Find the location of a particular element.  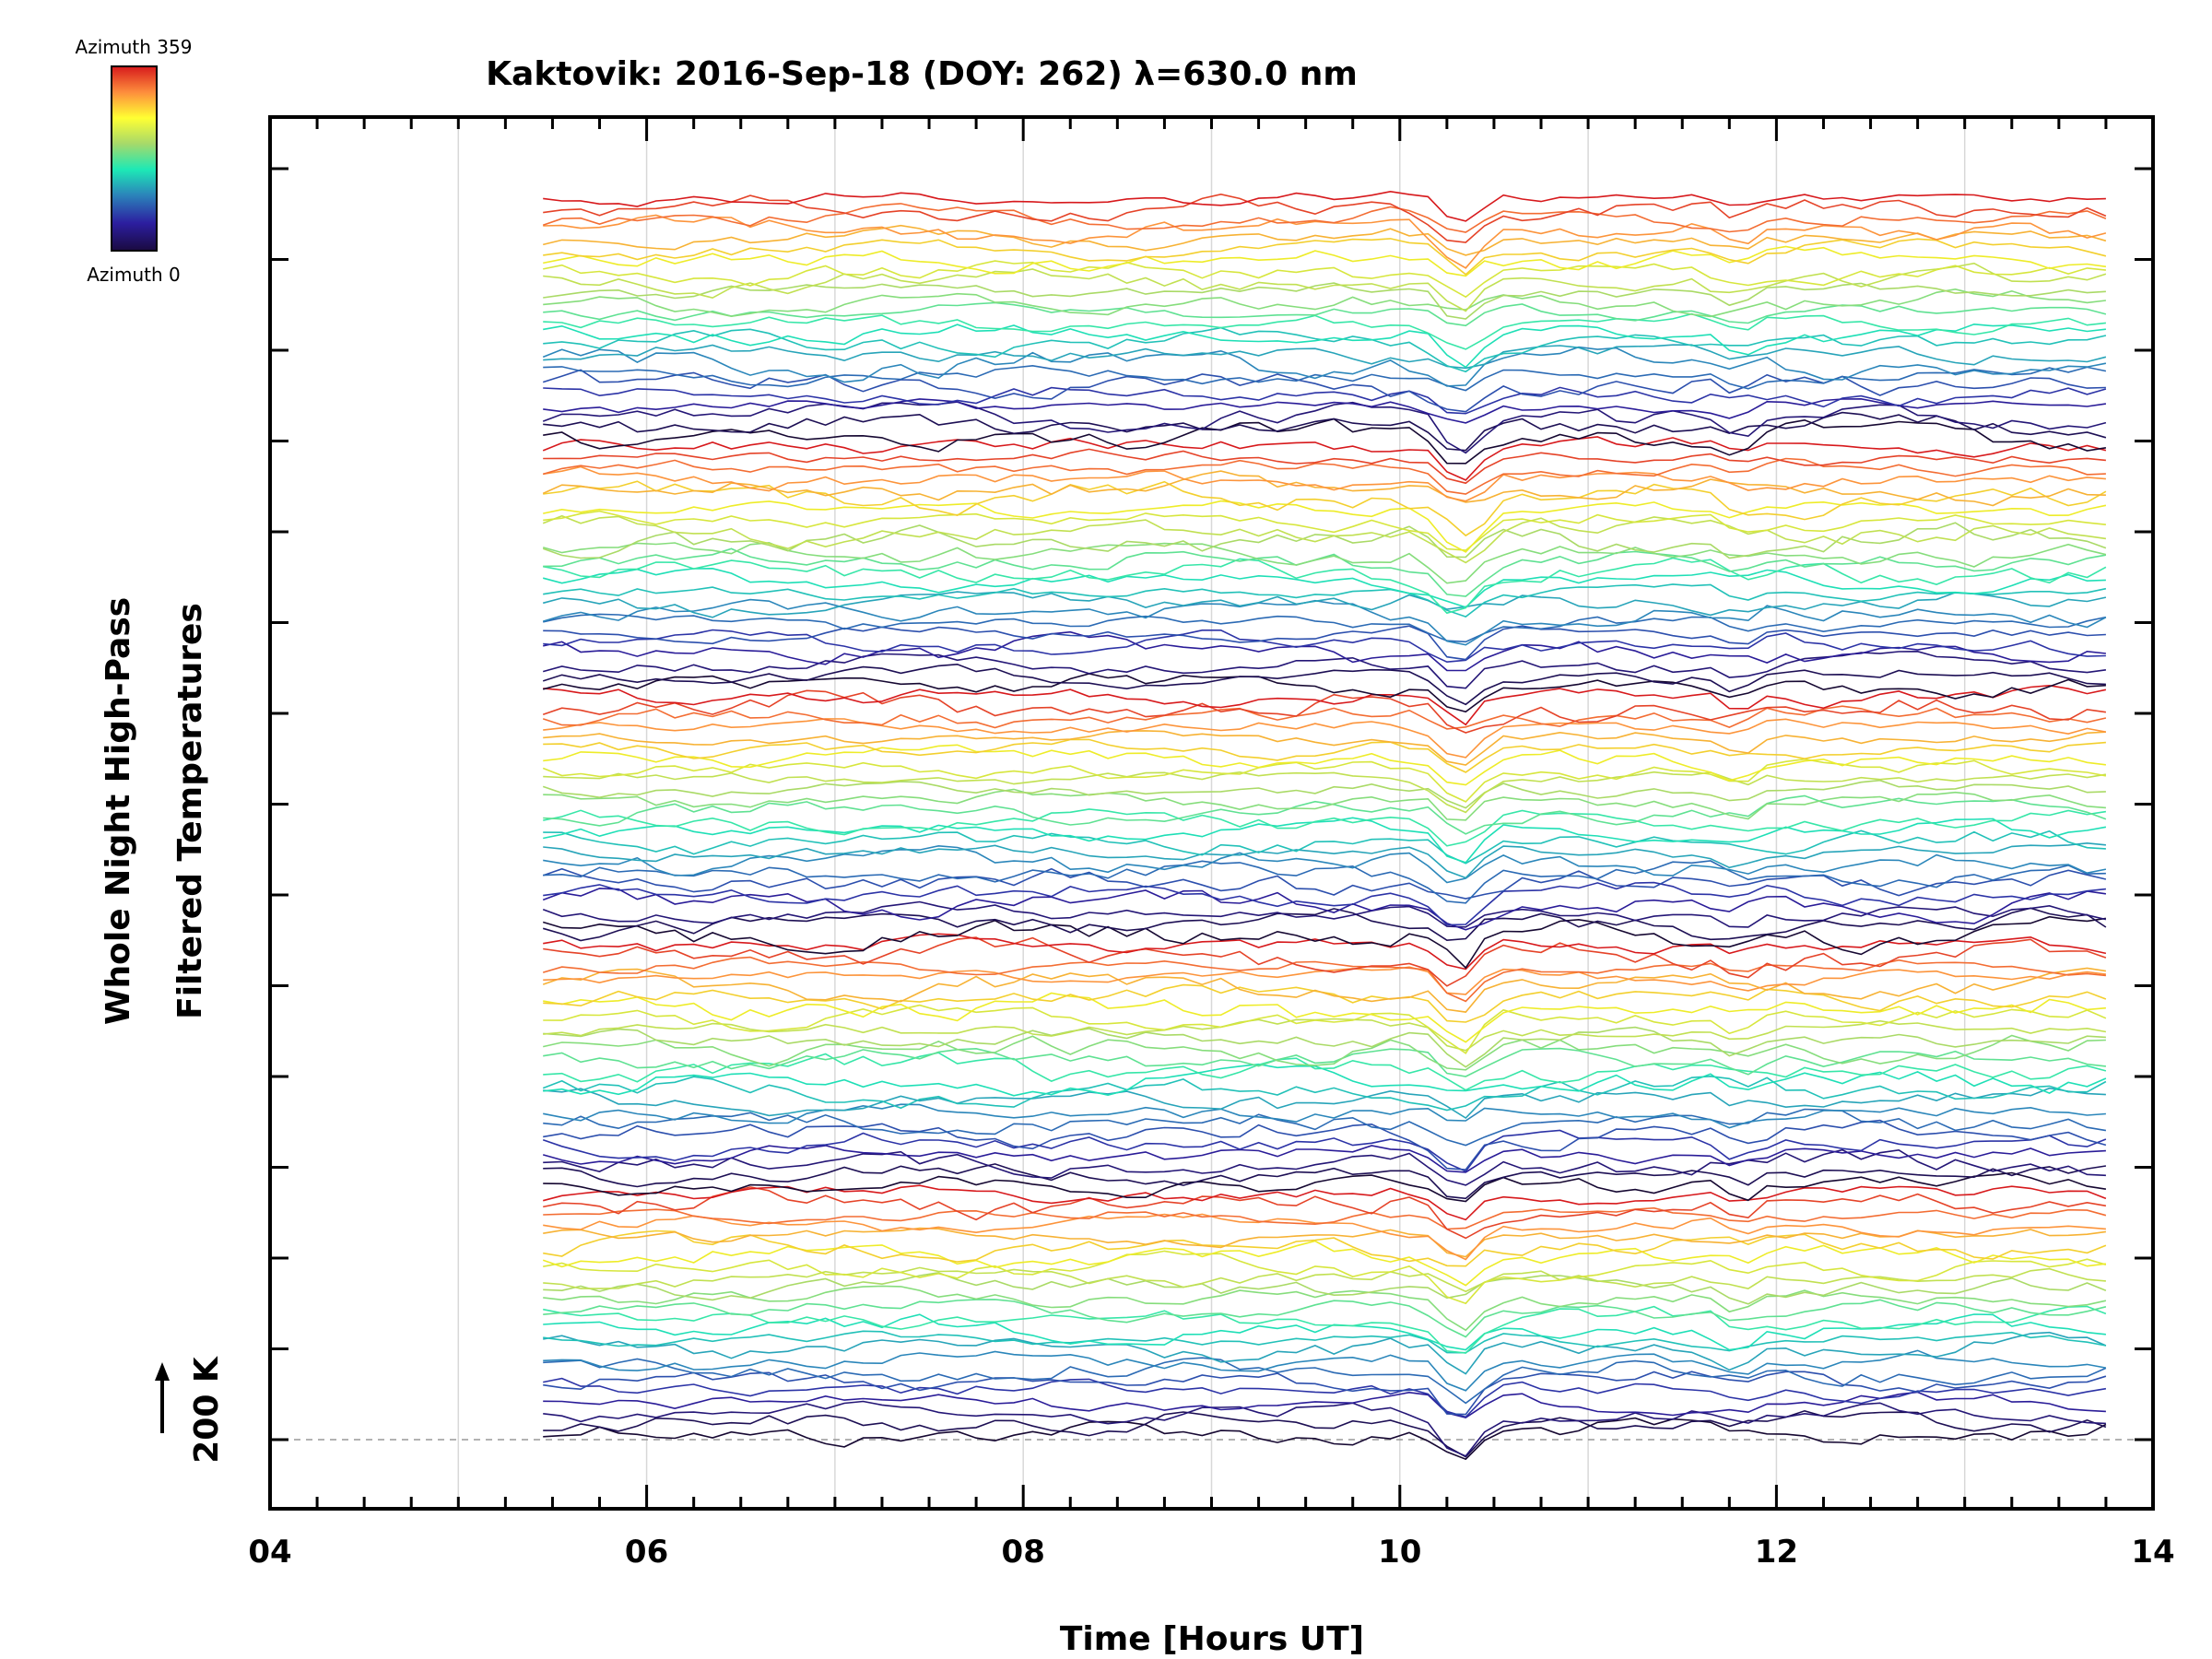

x-tick-label: 06 is located at coordinates (646, 1552).